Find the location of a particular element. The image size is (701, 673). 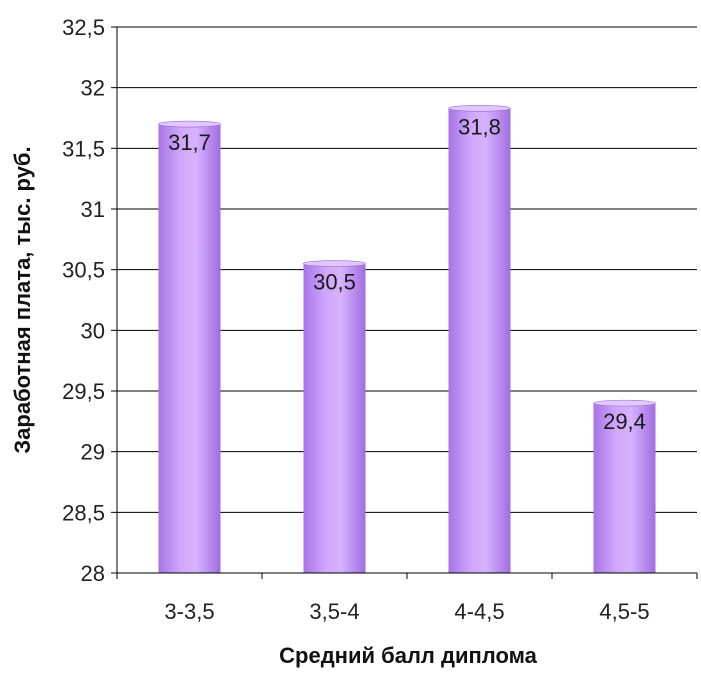

y-tick-label: 30 is located at coordinates (93, 330).